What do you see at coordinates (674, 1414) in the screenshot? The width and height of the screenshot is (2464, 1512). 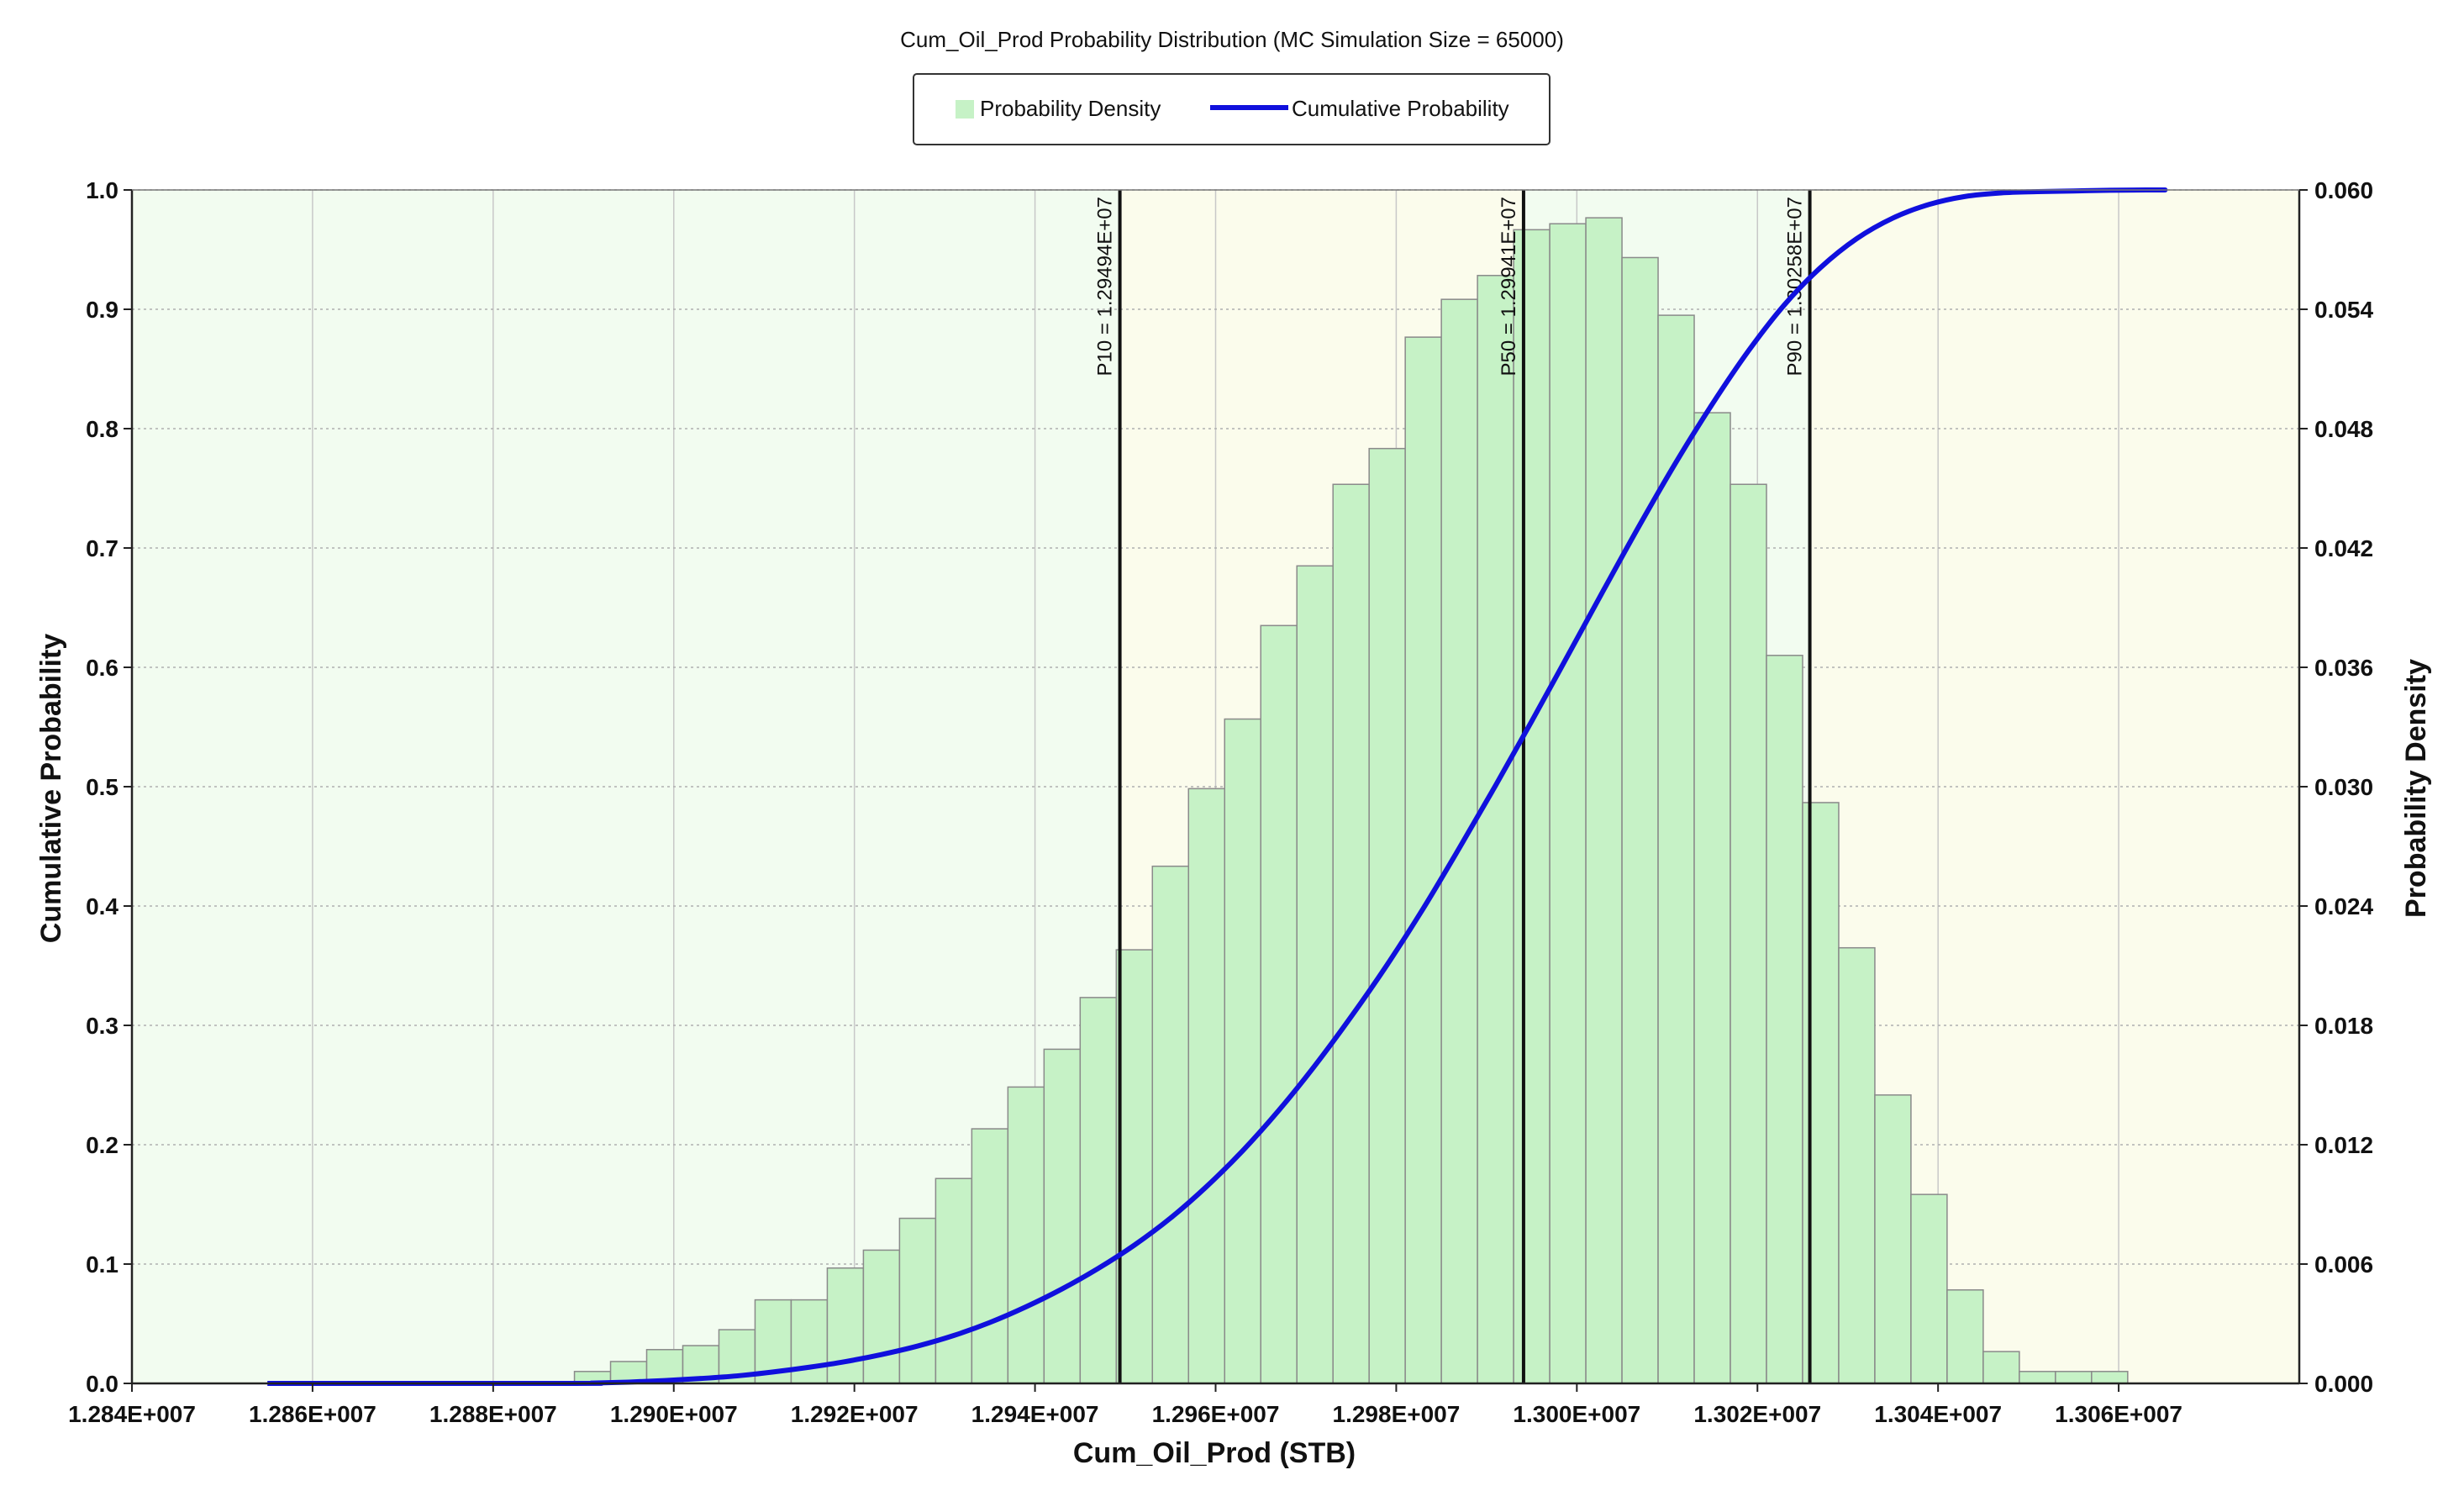 I see `x-tick-label: 1.290E+007` at bounding box center [674, 1414].